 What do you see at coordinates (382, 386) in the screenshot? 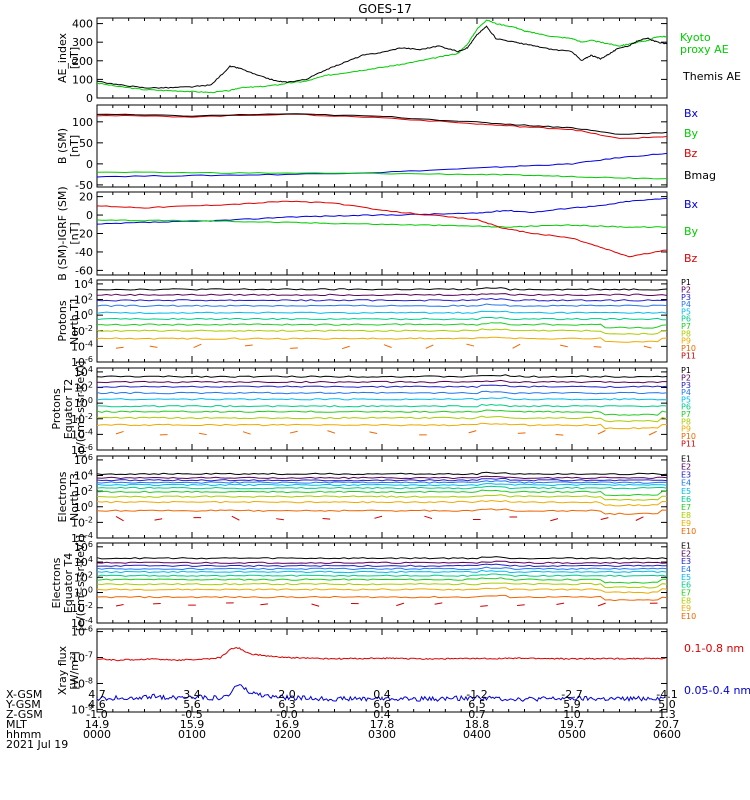
I see `series-line-p3` at bounding box center [382, 386].